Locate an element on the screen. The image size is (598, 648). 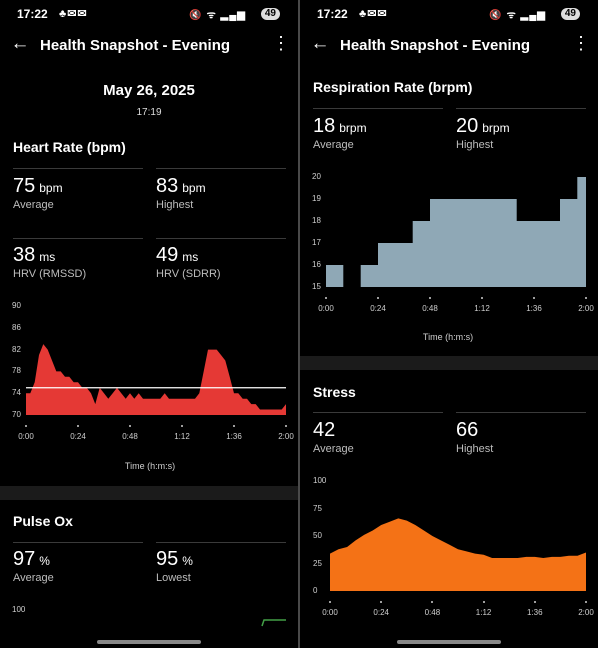
stress-title: Stress is located at coordinates (334, 392).